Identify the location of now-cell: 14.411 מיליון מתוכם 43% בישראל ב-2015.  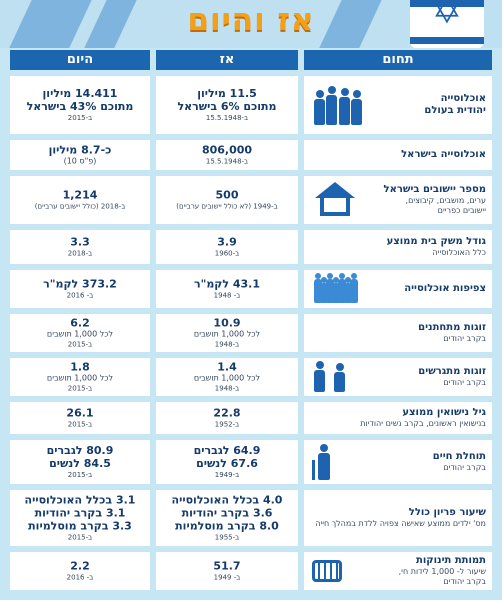
(80, 105).